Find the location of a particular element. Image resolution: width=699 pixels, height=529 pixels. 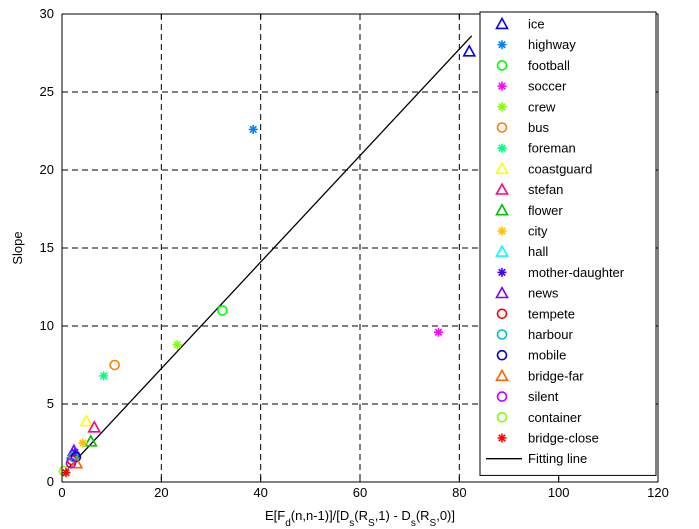

legend-label: flower is located at coordinates (545, 210).